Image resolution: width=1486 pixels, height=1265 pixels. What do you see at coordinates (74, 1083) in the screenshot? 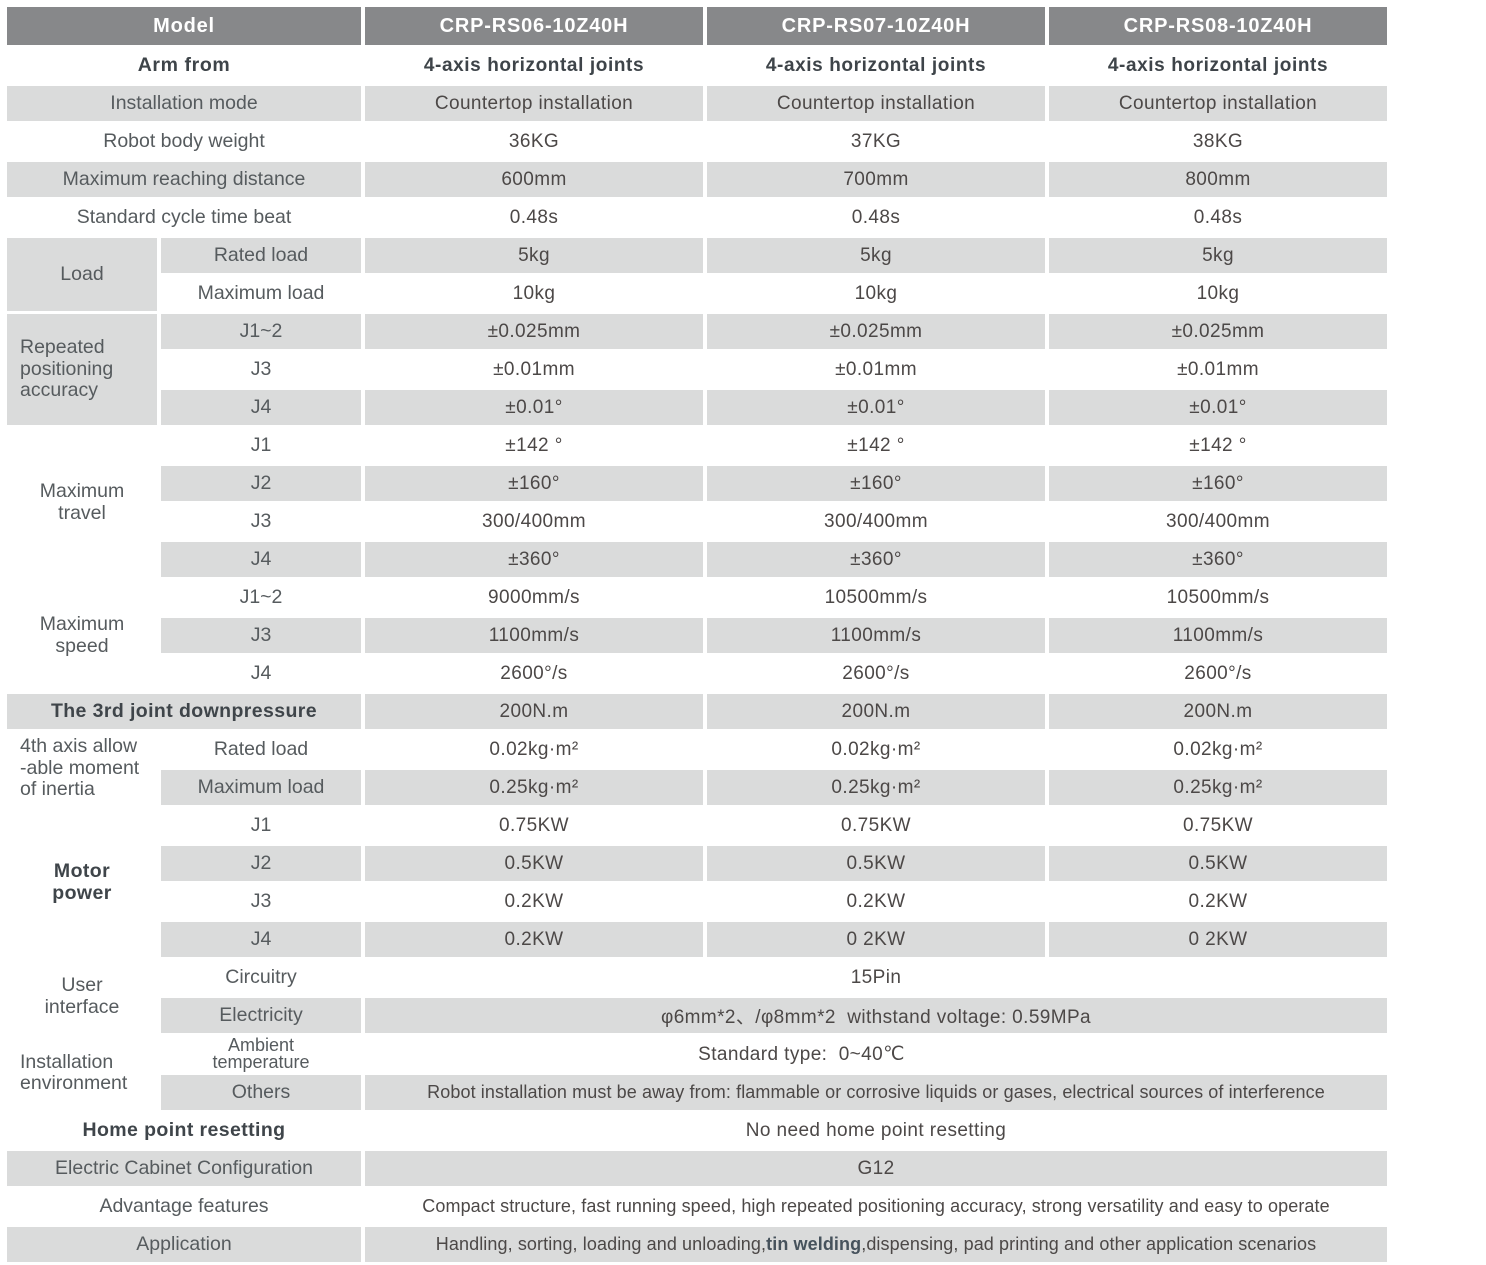
I see `group-label-line: environment` at bounding box center [74, 1083].